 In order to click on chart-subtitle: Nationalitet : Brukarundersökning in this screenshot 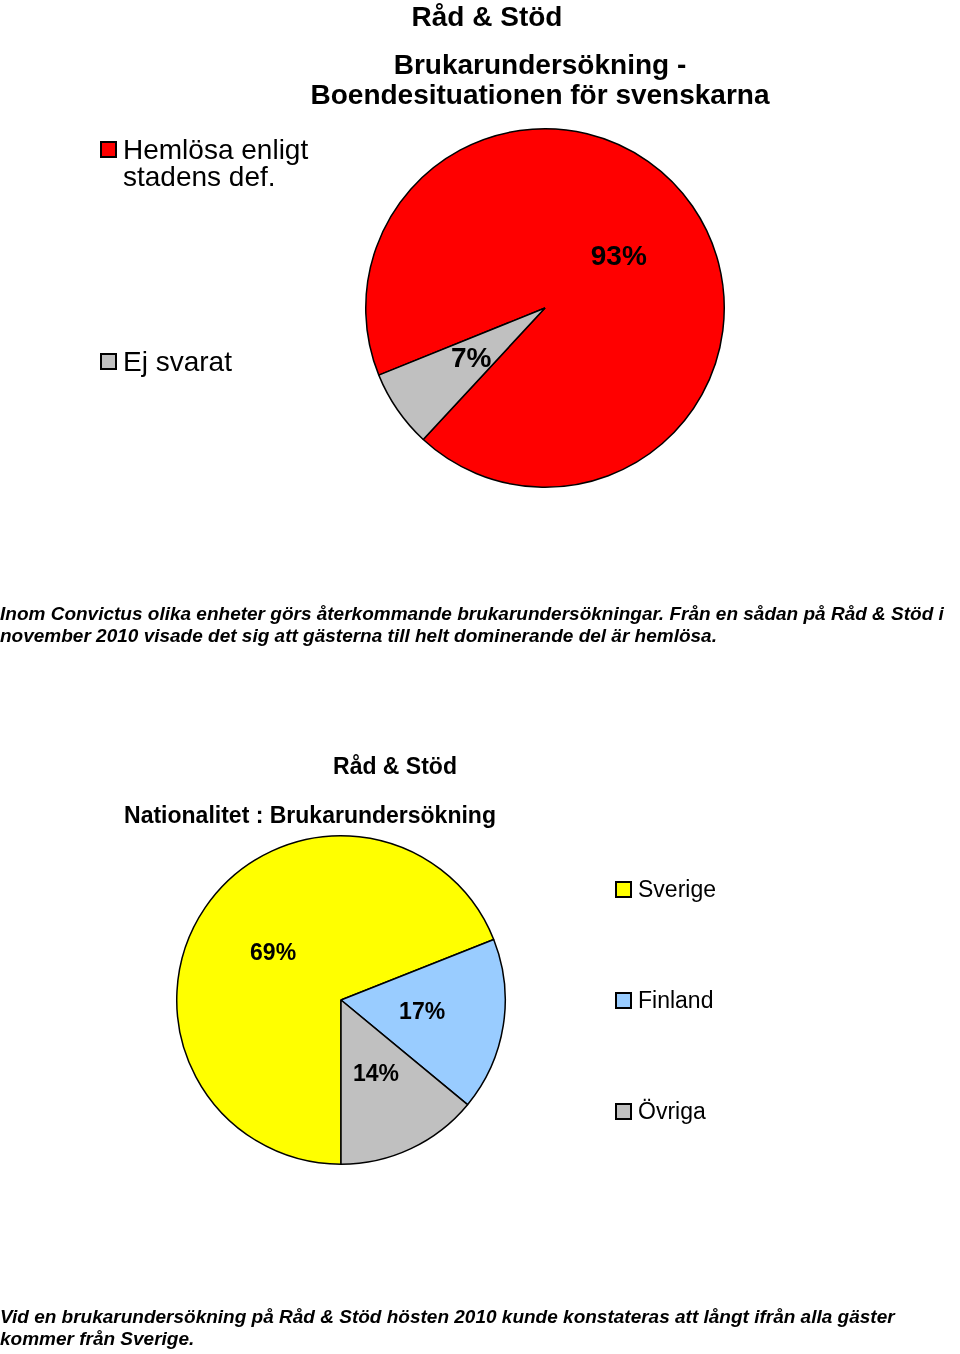, I will do `click(310, 815)`.